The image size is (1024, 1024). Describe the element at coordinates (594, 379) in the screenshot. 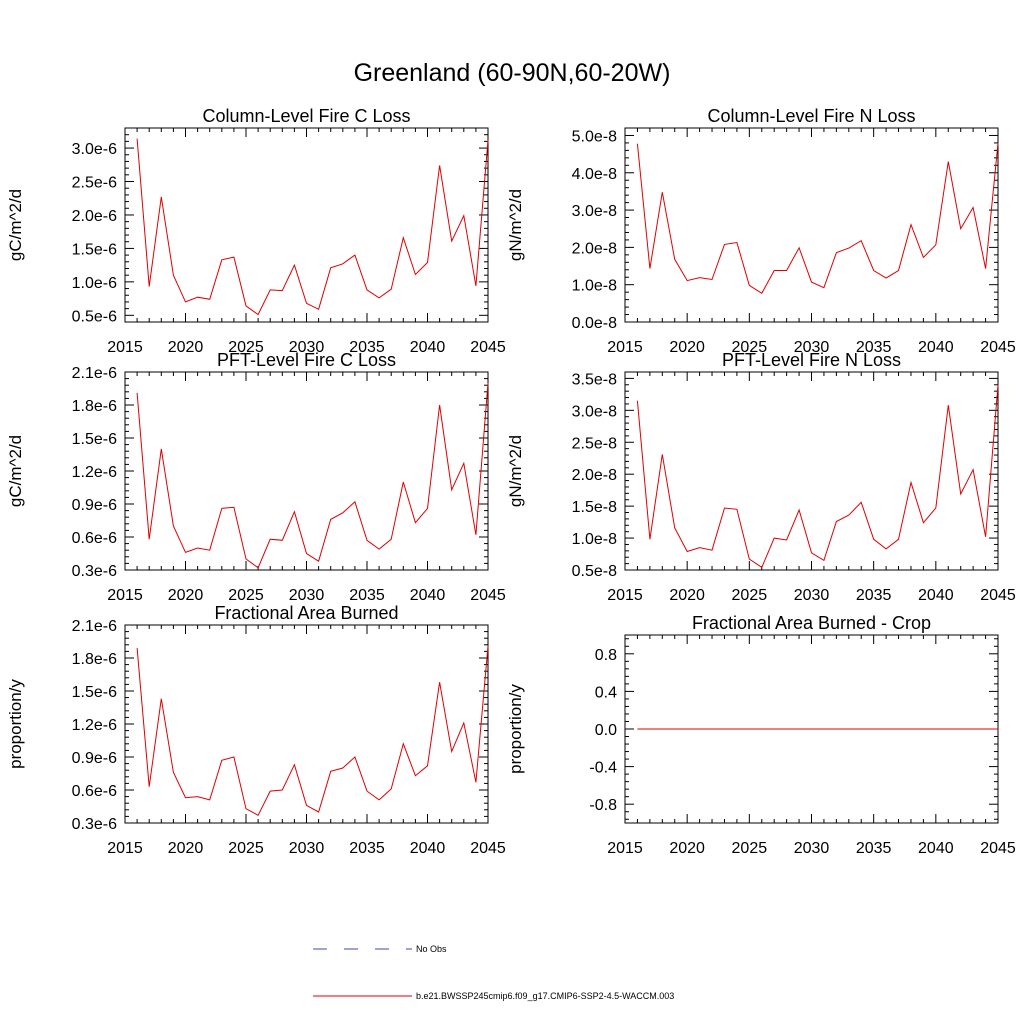

I see `y-tick-label: 3.5e-8` at that location.